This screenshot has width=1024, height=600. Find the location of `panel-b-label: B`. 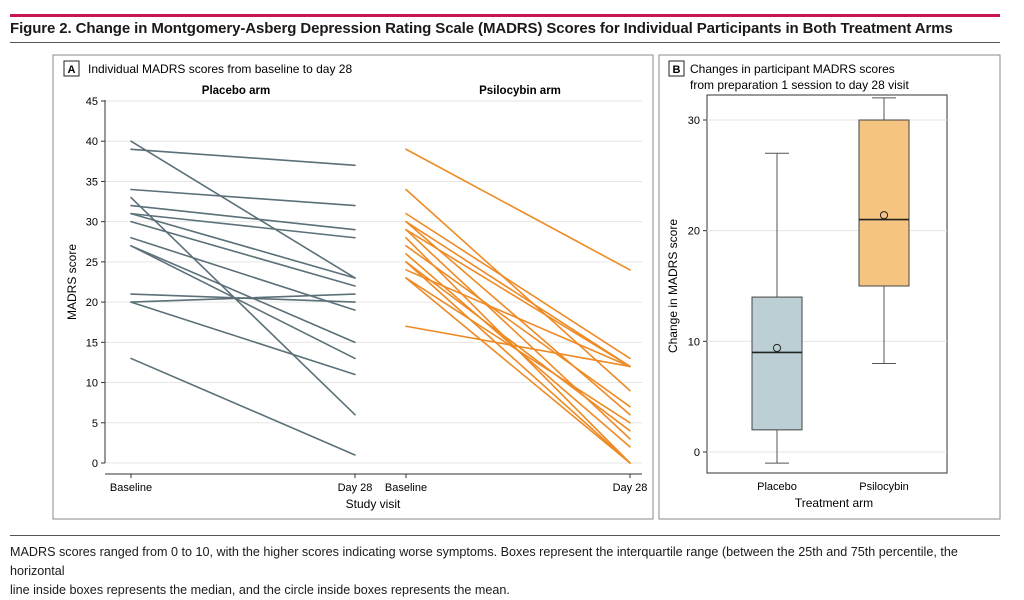

panel-b-label: B is located at coordinates (677, 70).